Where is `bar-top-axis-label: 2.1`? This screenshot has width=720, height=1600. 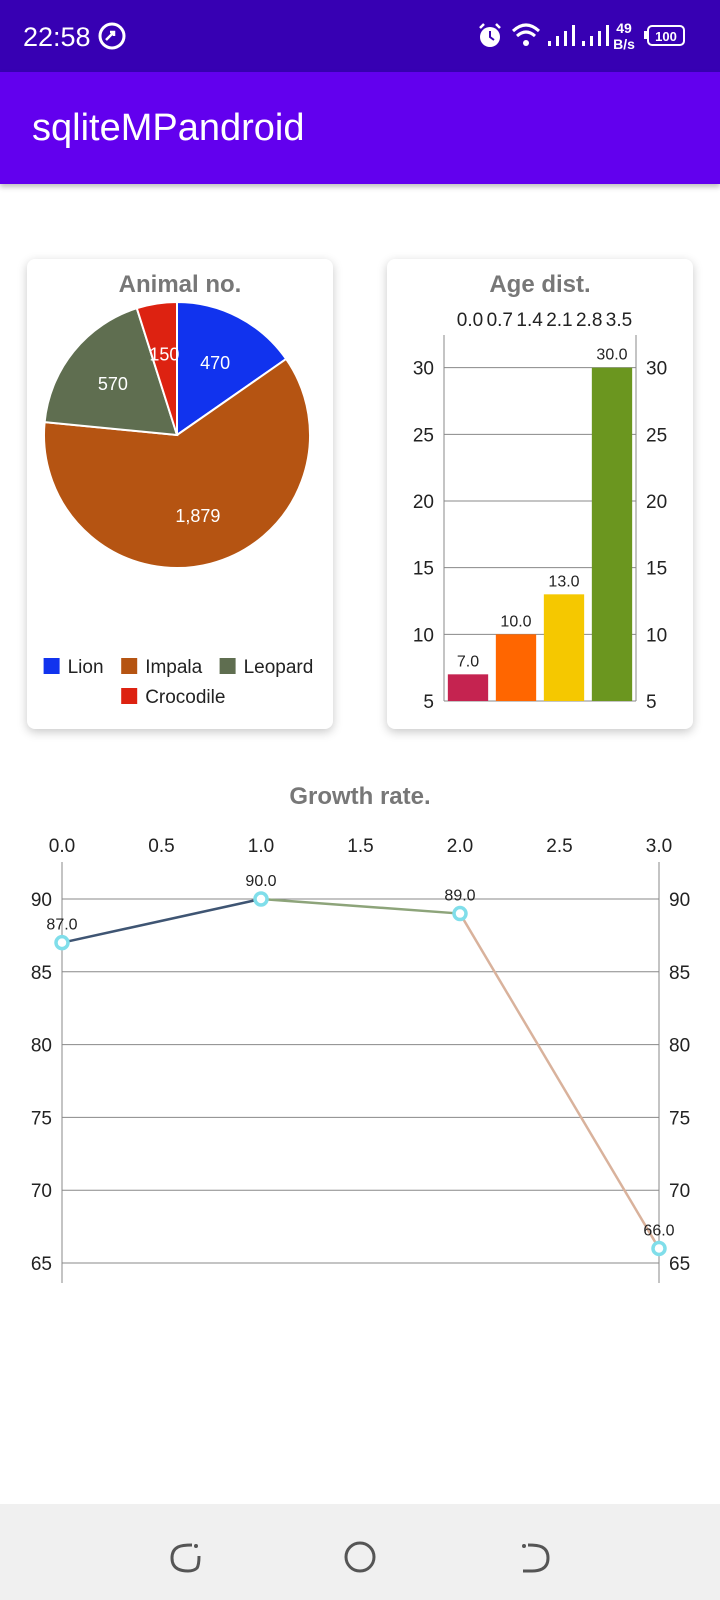 bar-top-axis-label: 2.1 is located at coordinates (559, 320).